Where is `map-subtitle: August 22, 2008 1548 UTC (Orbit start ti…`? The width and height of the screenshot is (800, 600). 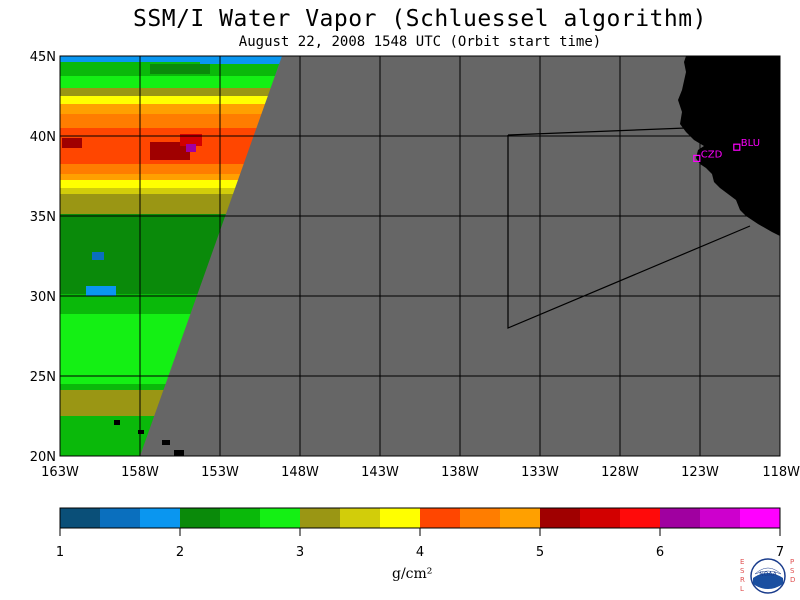 map-subtitle: August 22, 2008 1548 UTC (Orbit start ti… is located at coordinates (420, 42).